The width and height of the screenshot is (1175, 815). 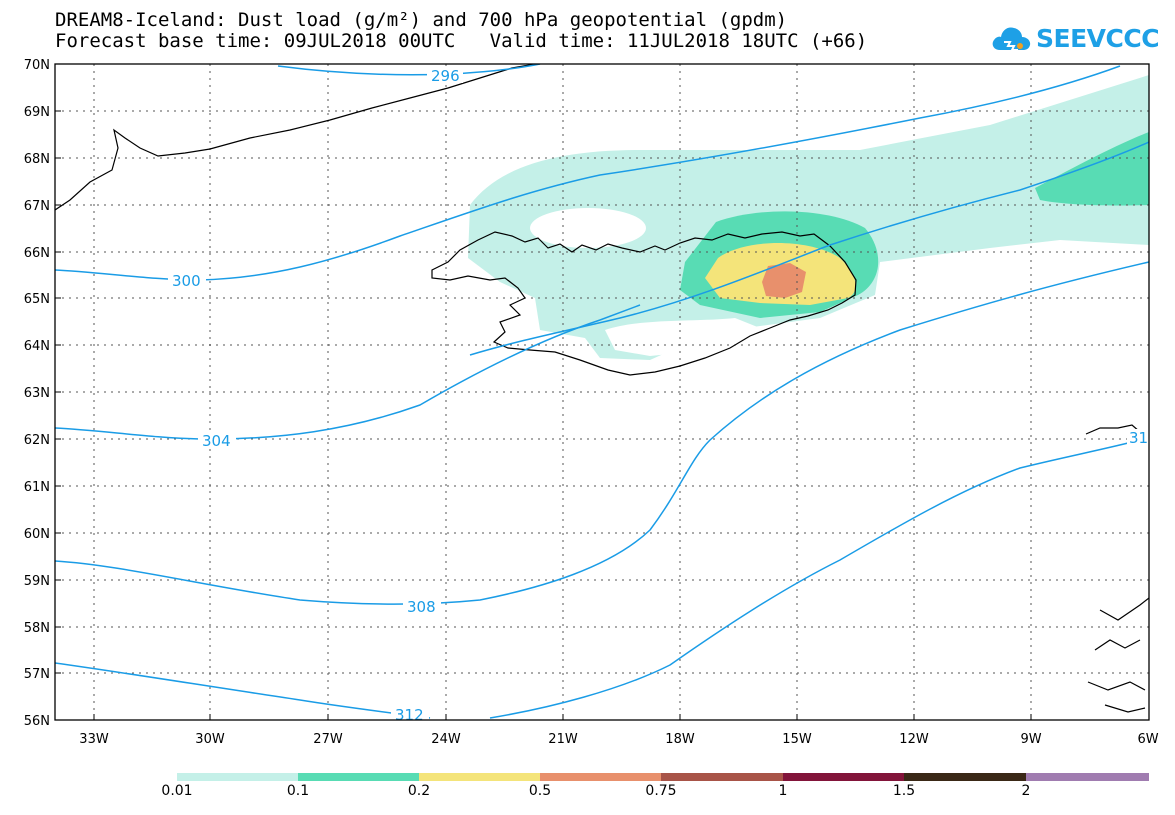 I want to click on iceland-coast, so click(x=644, y=303).